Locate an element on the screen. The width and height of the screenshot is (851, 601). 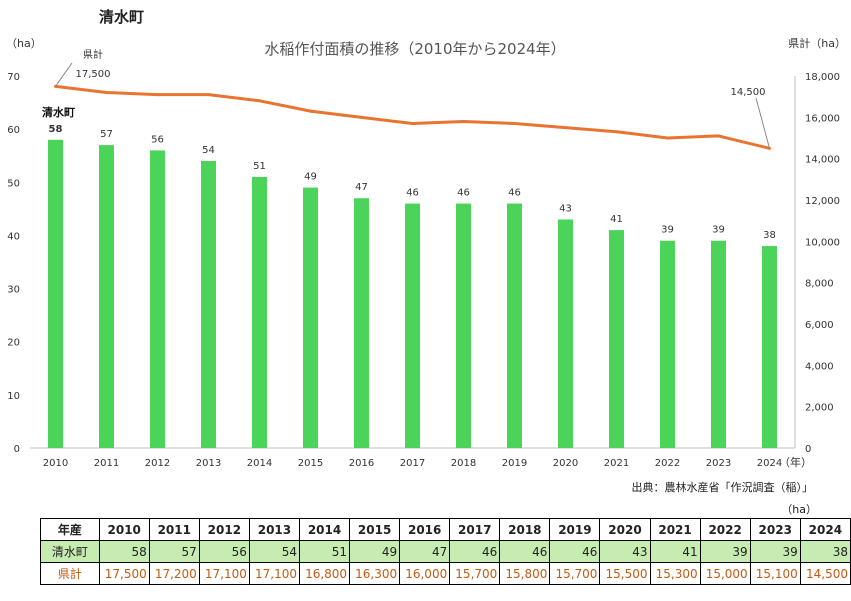
left-axis-unit: （ha） is located at coordinates (24, 43).